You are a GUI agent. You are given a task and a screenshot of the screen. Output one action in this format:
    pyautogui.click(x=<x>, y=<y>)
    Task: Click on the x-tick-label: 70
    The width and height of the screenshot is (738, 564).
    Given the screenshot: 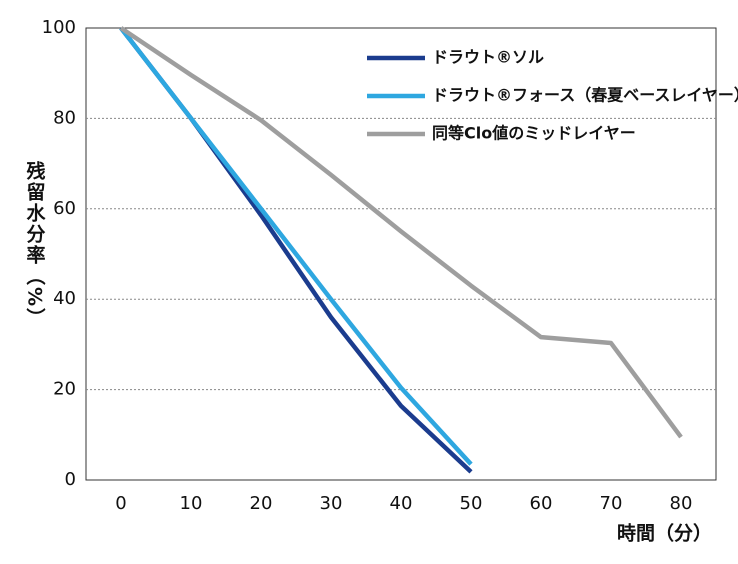 What is the action you would take?
    pyautogui.click(x=611, y=503)
    